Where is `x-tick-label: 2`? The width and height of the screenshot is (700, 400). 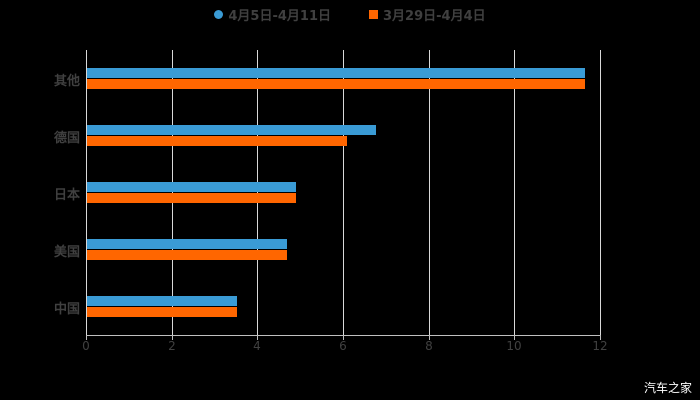 x-tick-label: 2 is located at coordinates (172, 346).